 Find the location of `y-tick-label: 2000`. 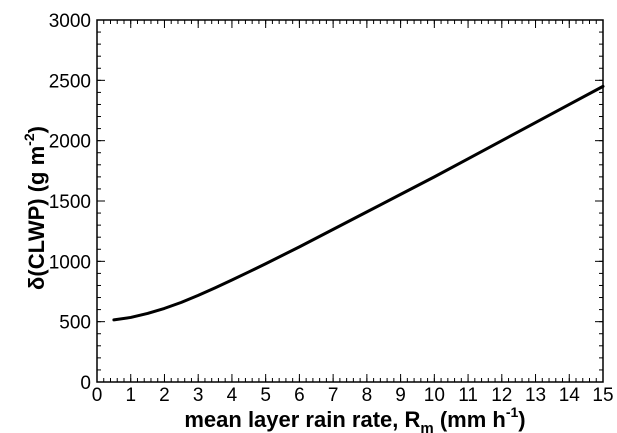

y-tick-label: 2000 is located at coordinates (70, 142).